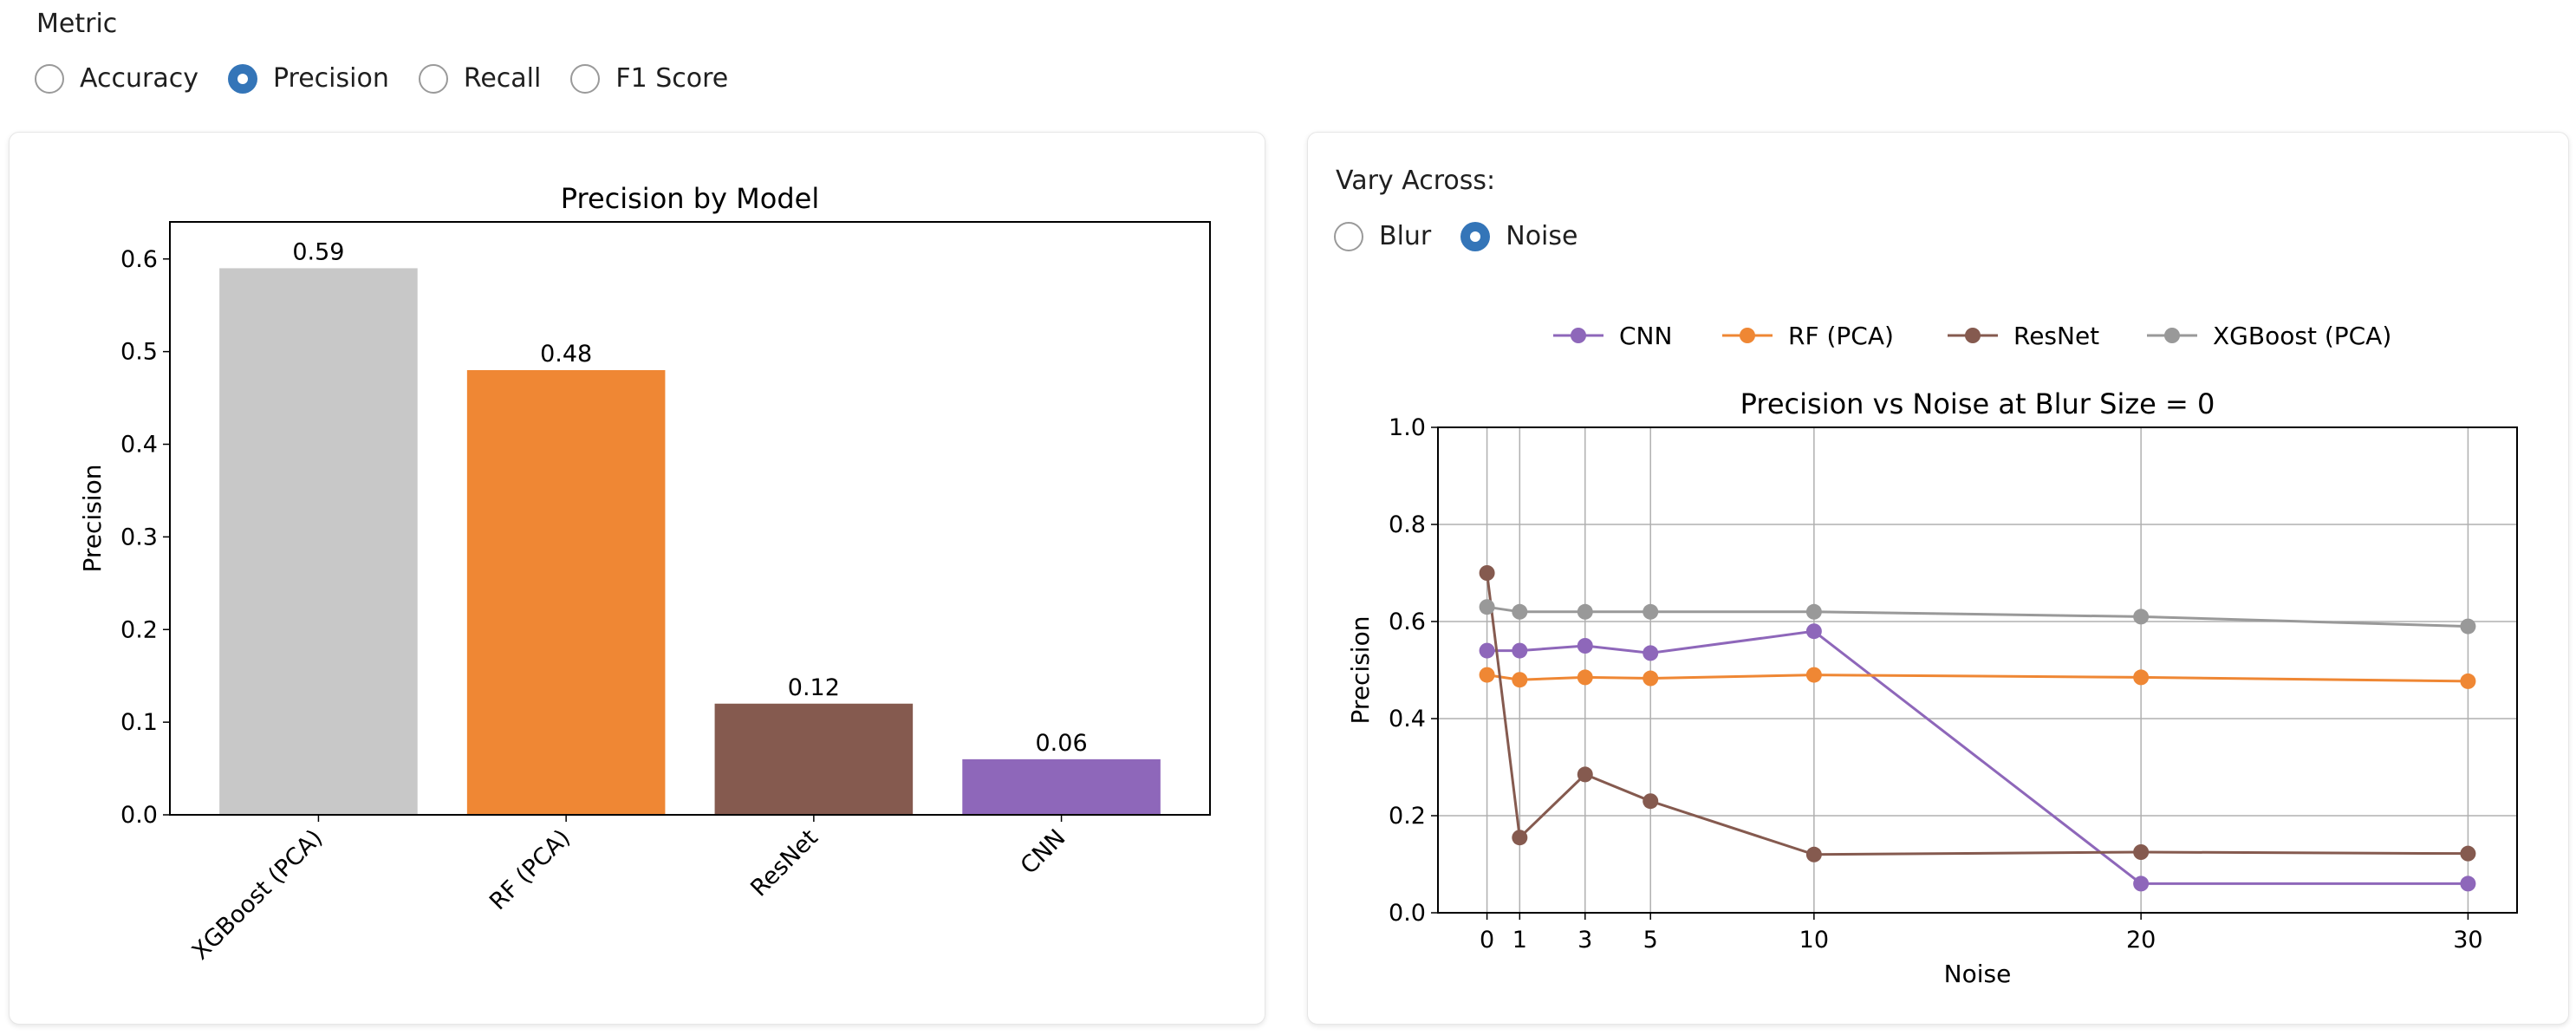  Describe the element at coordinates (1062, 743) in the screenshot. I see `bar-value-label: 0.06` at that location.